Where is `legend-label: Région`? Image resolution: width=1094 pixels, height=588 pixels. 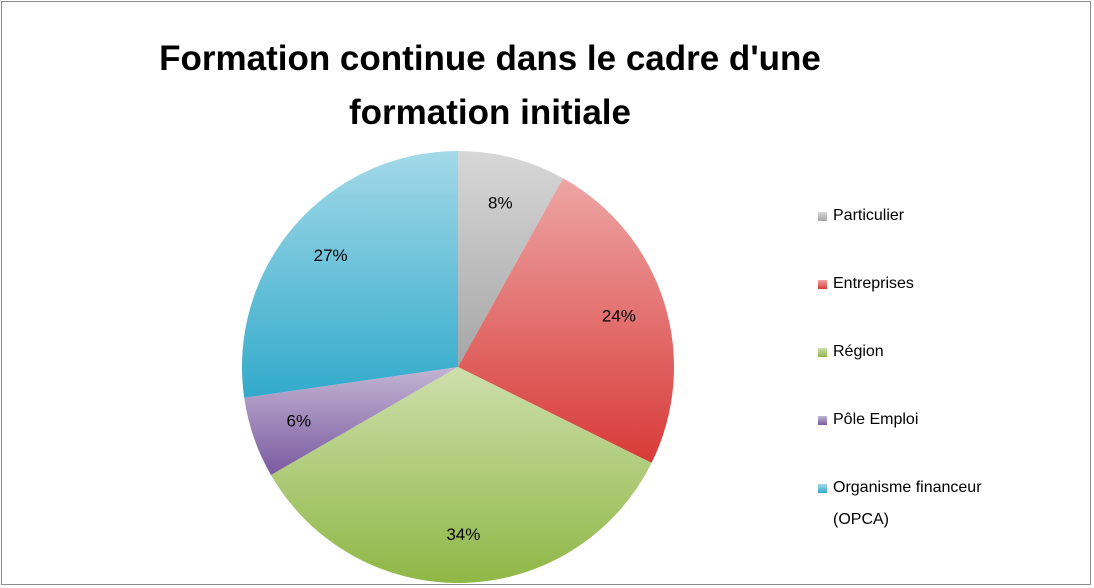 legend-label: Région is located at coordinates (858, 351).